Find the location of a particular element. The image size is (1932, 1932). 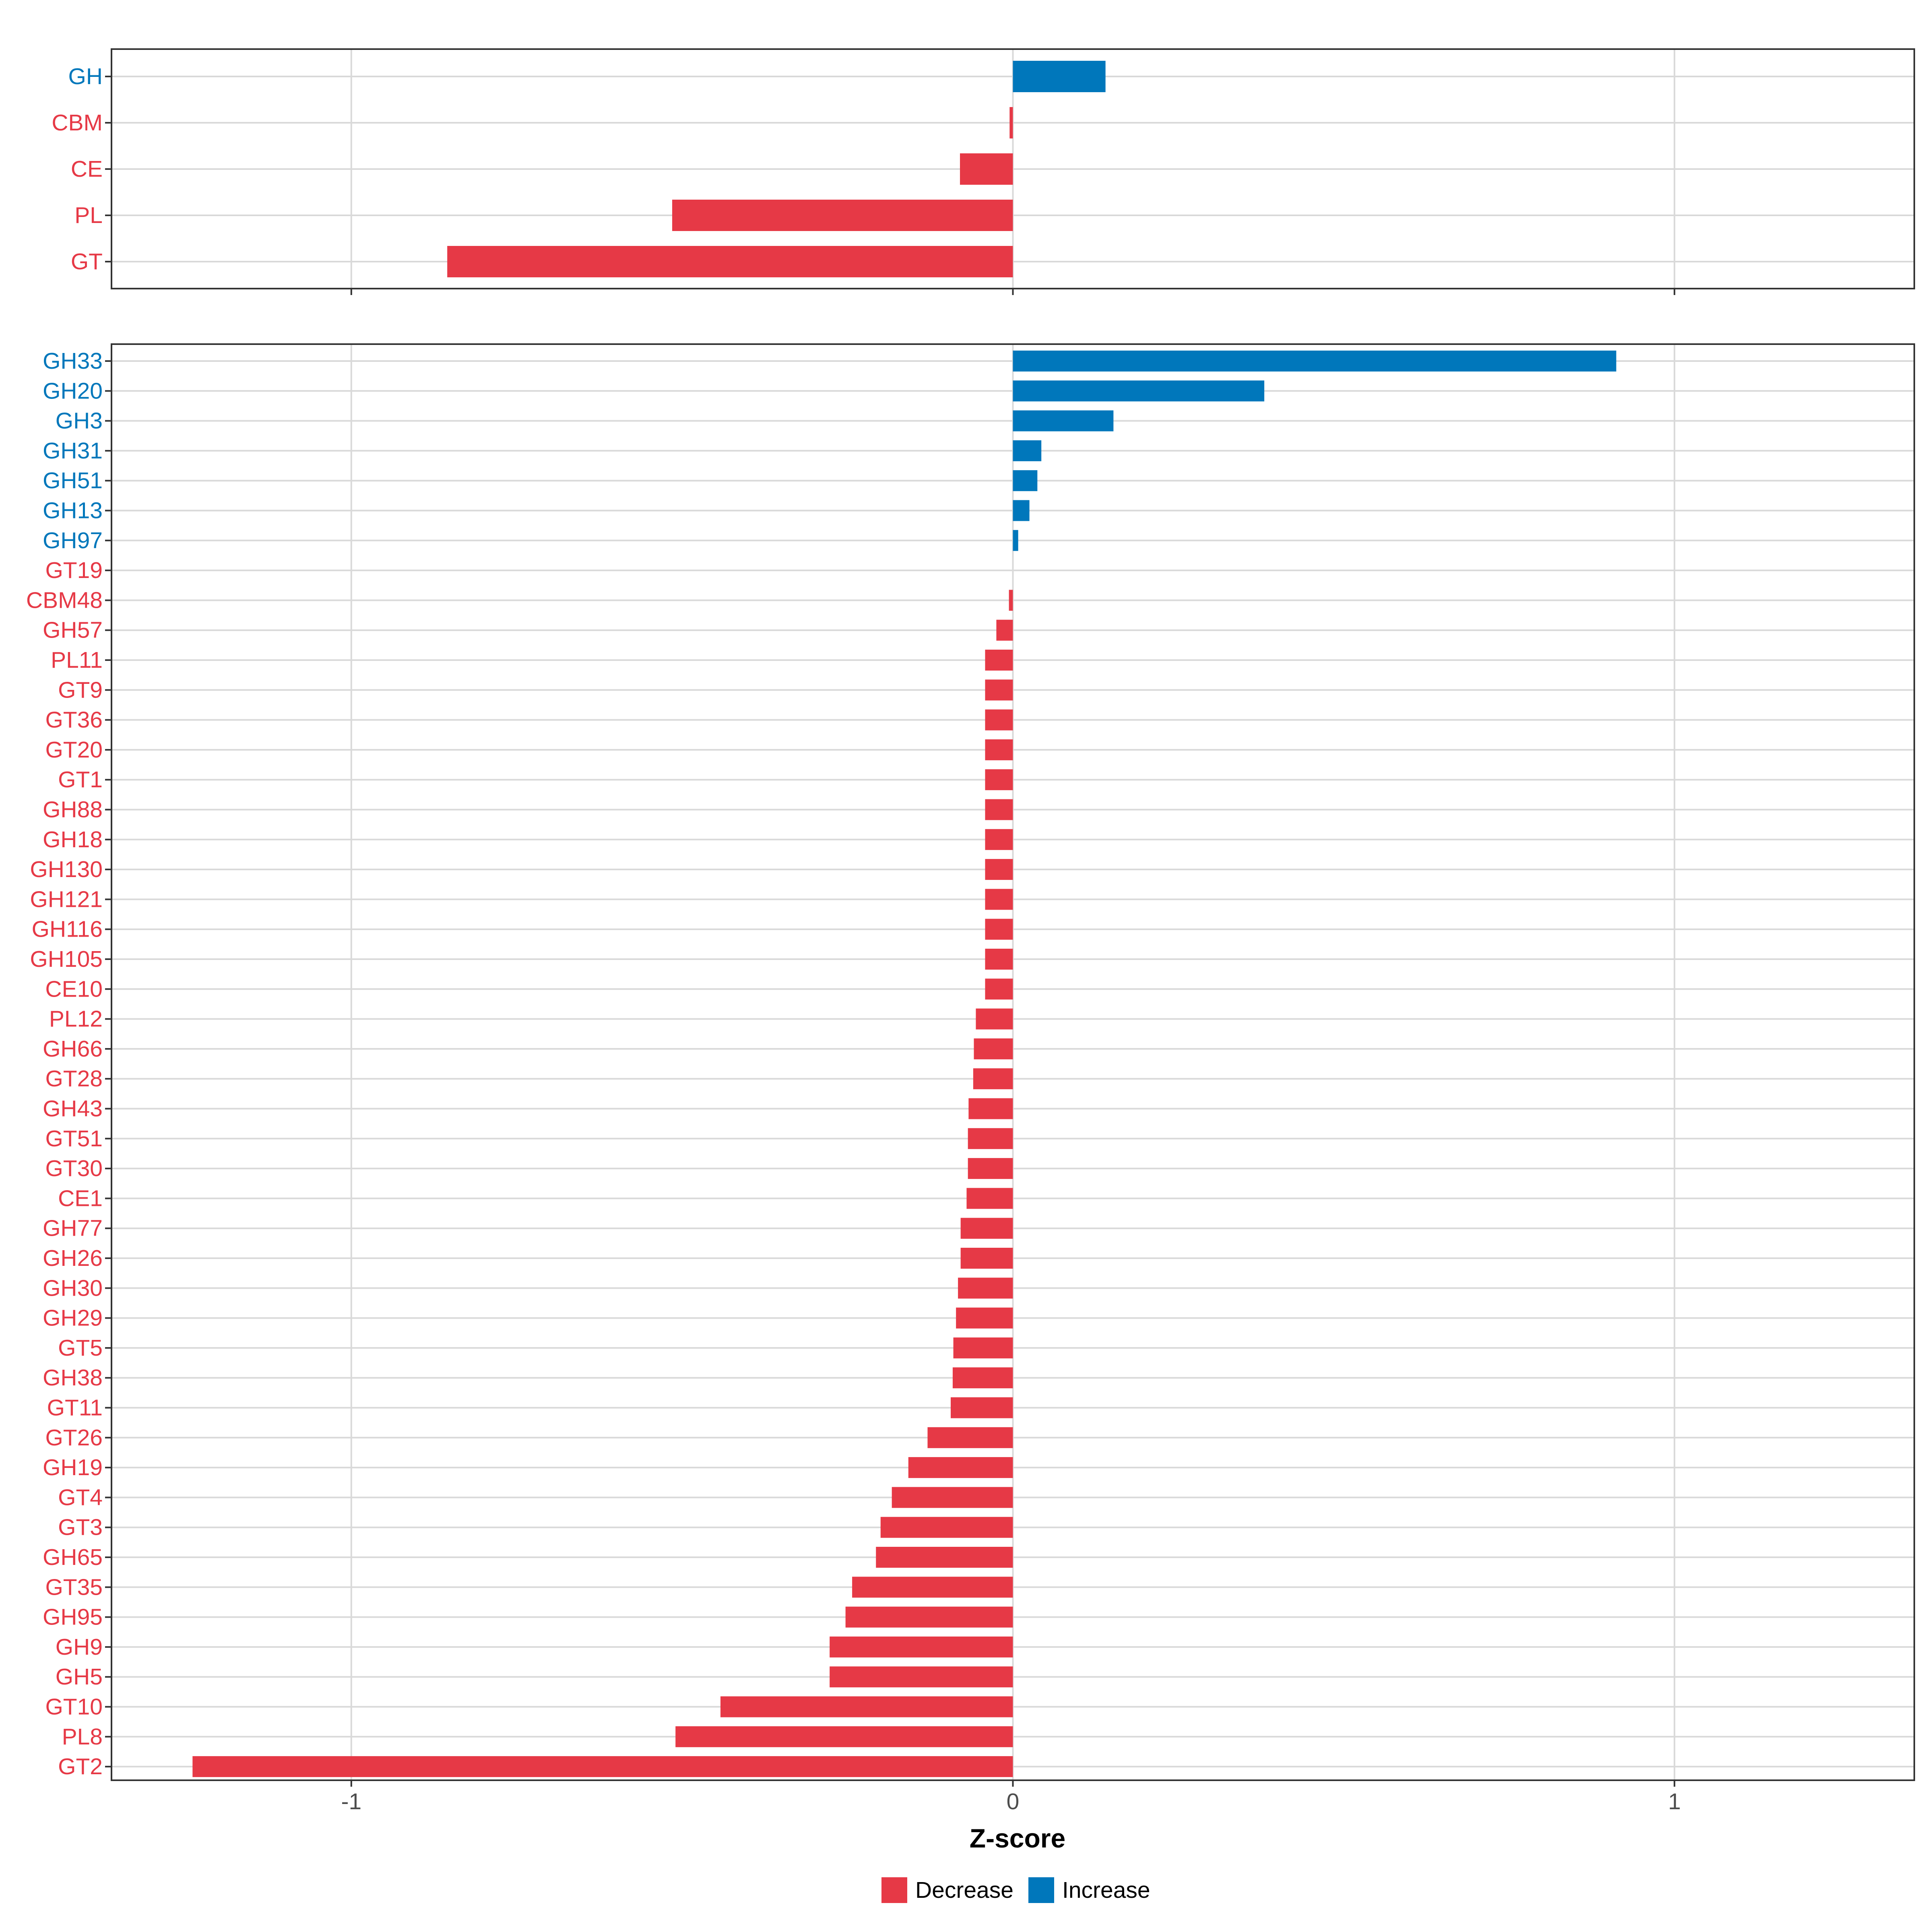

y-tick-label-gt11: GT11 is located at coordinates (75, 1408).